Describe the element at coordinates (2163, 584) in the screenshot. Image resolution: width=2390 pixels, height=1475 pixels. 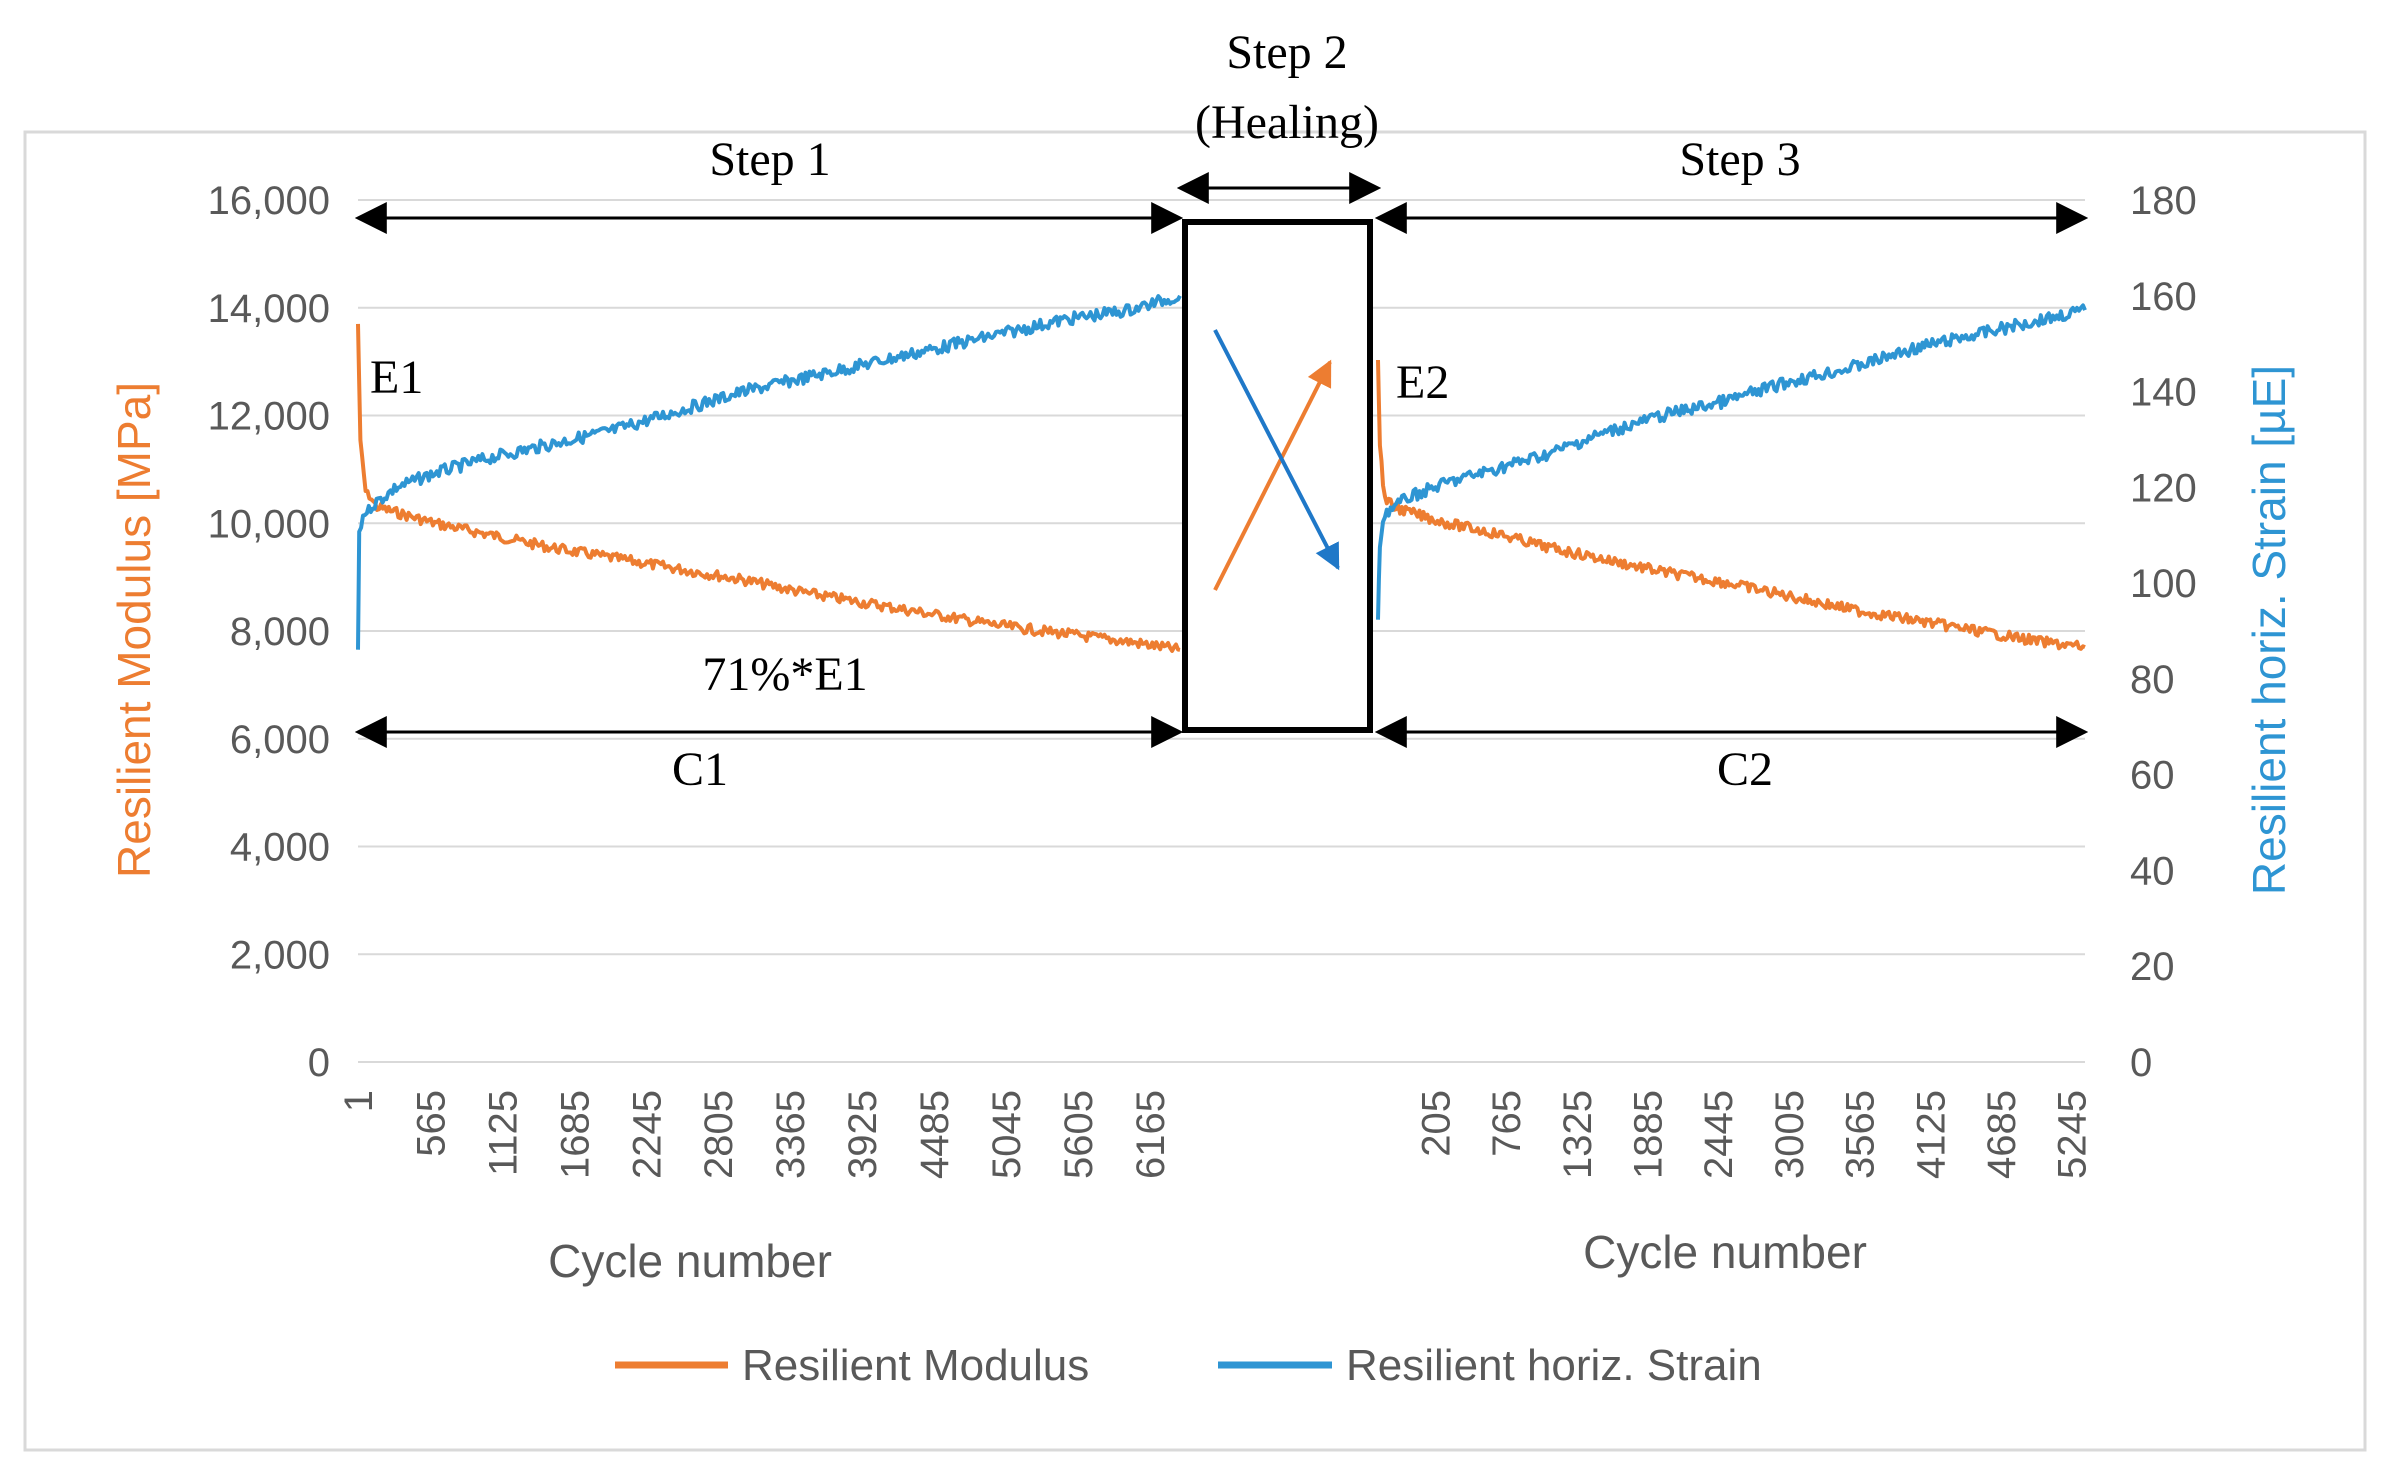
I see `y-right-tick-label: 100` at that location.